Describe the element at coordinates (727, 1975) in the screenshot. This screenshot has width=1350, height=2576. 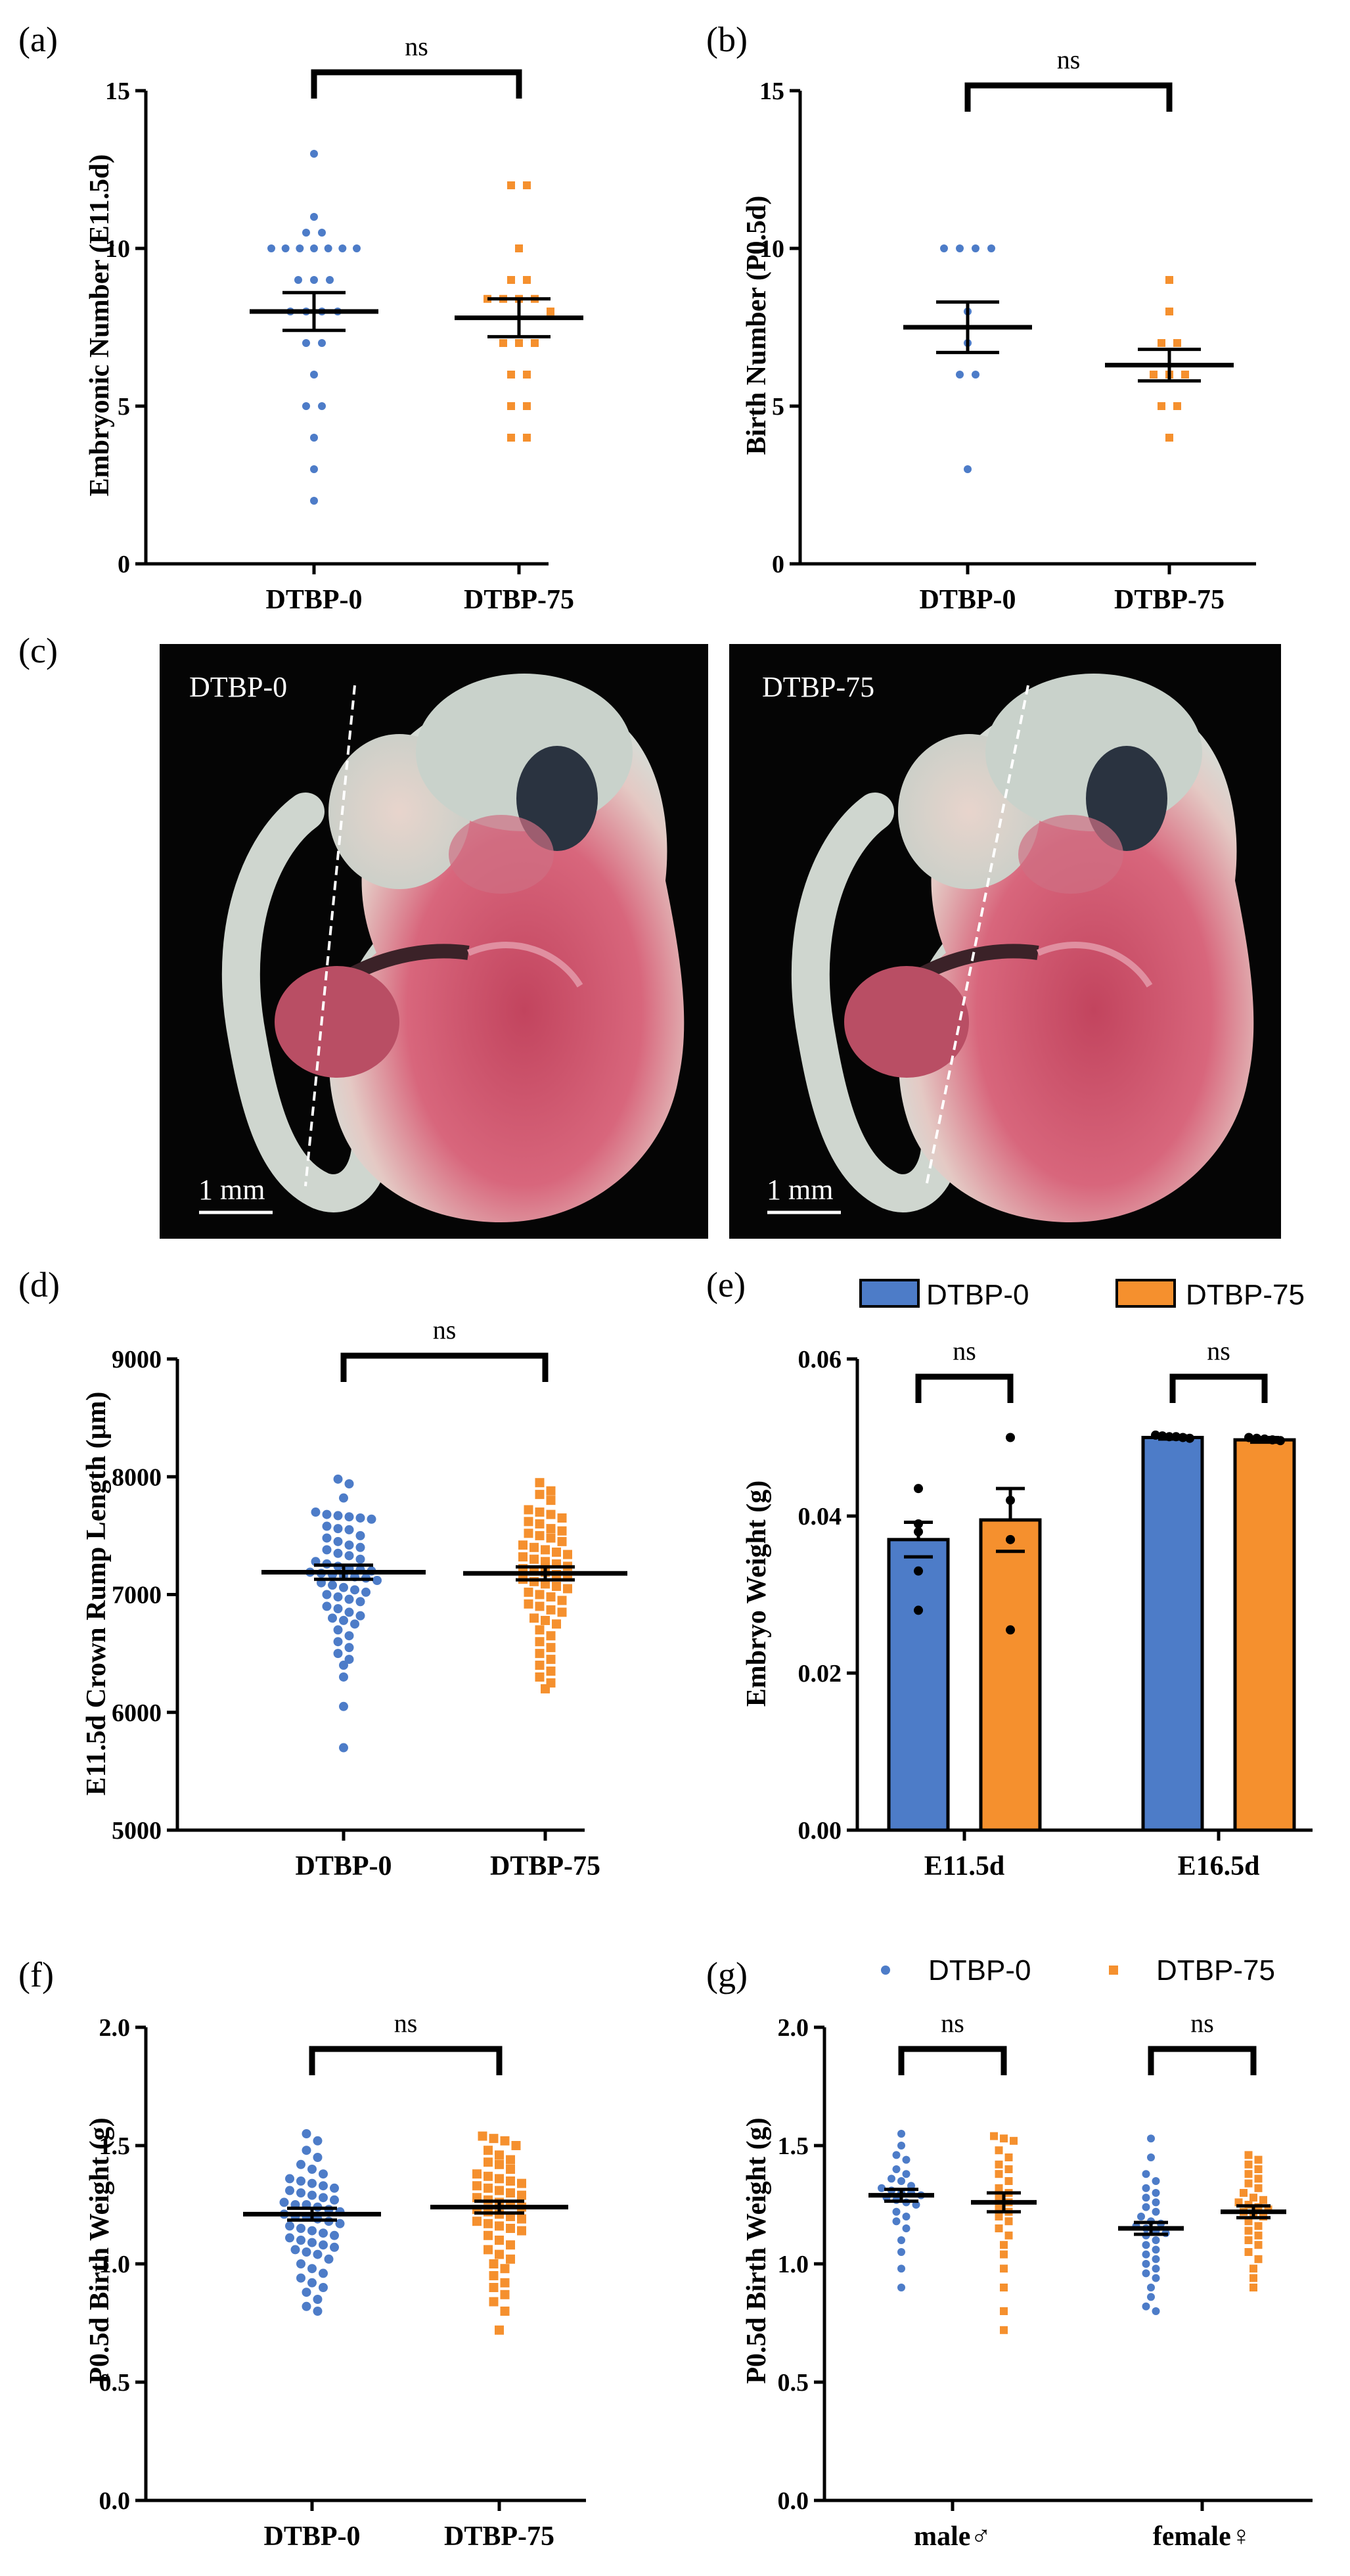
I see `panel-g-letter: (g)` at that location.